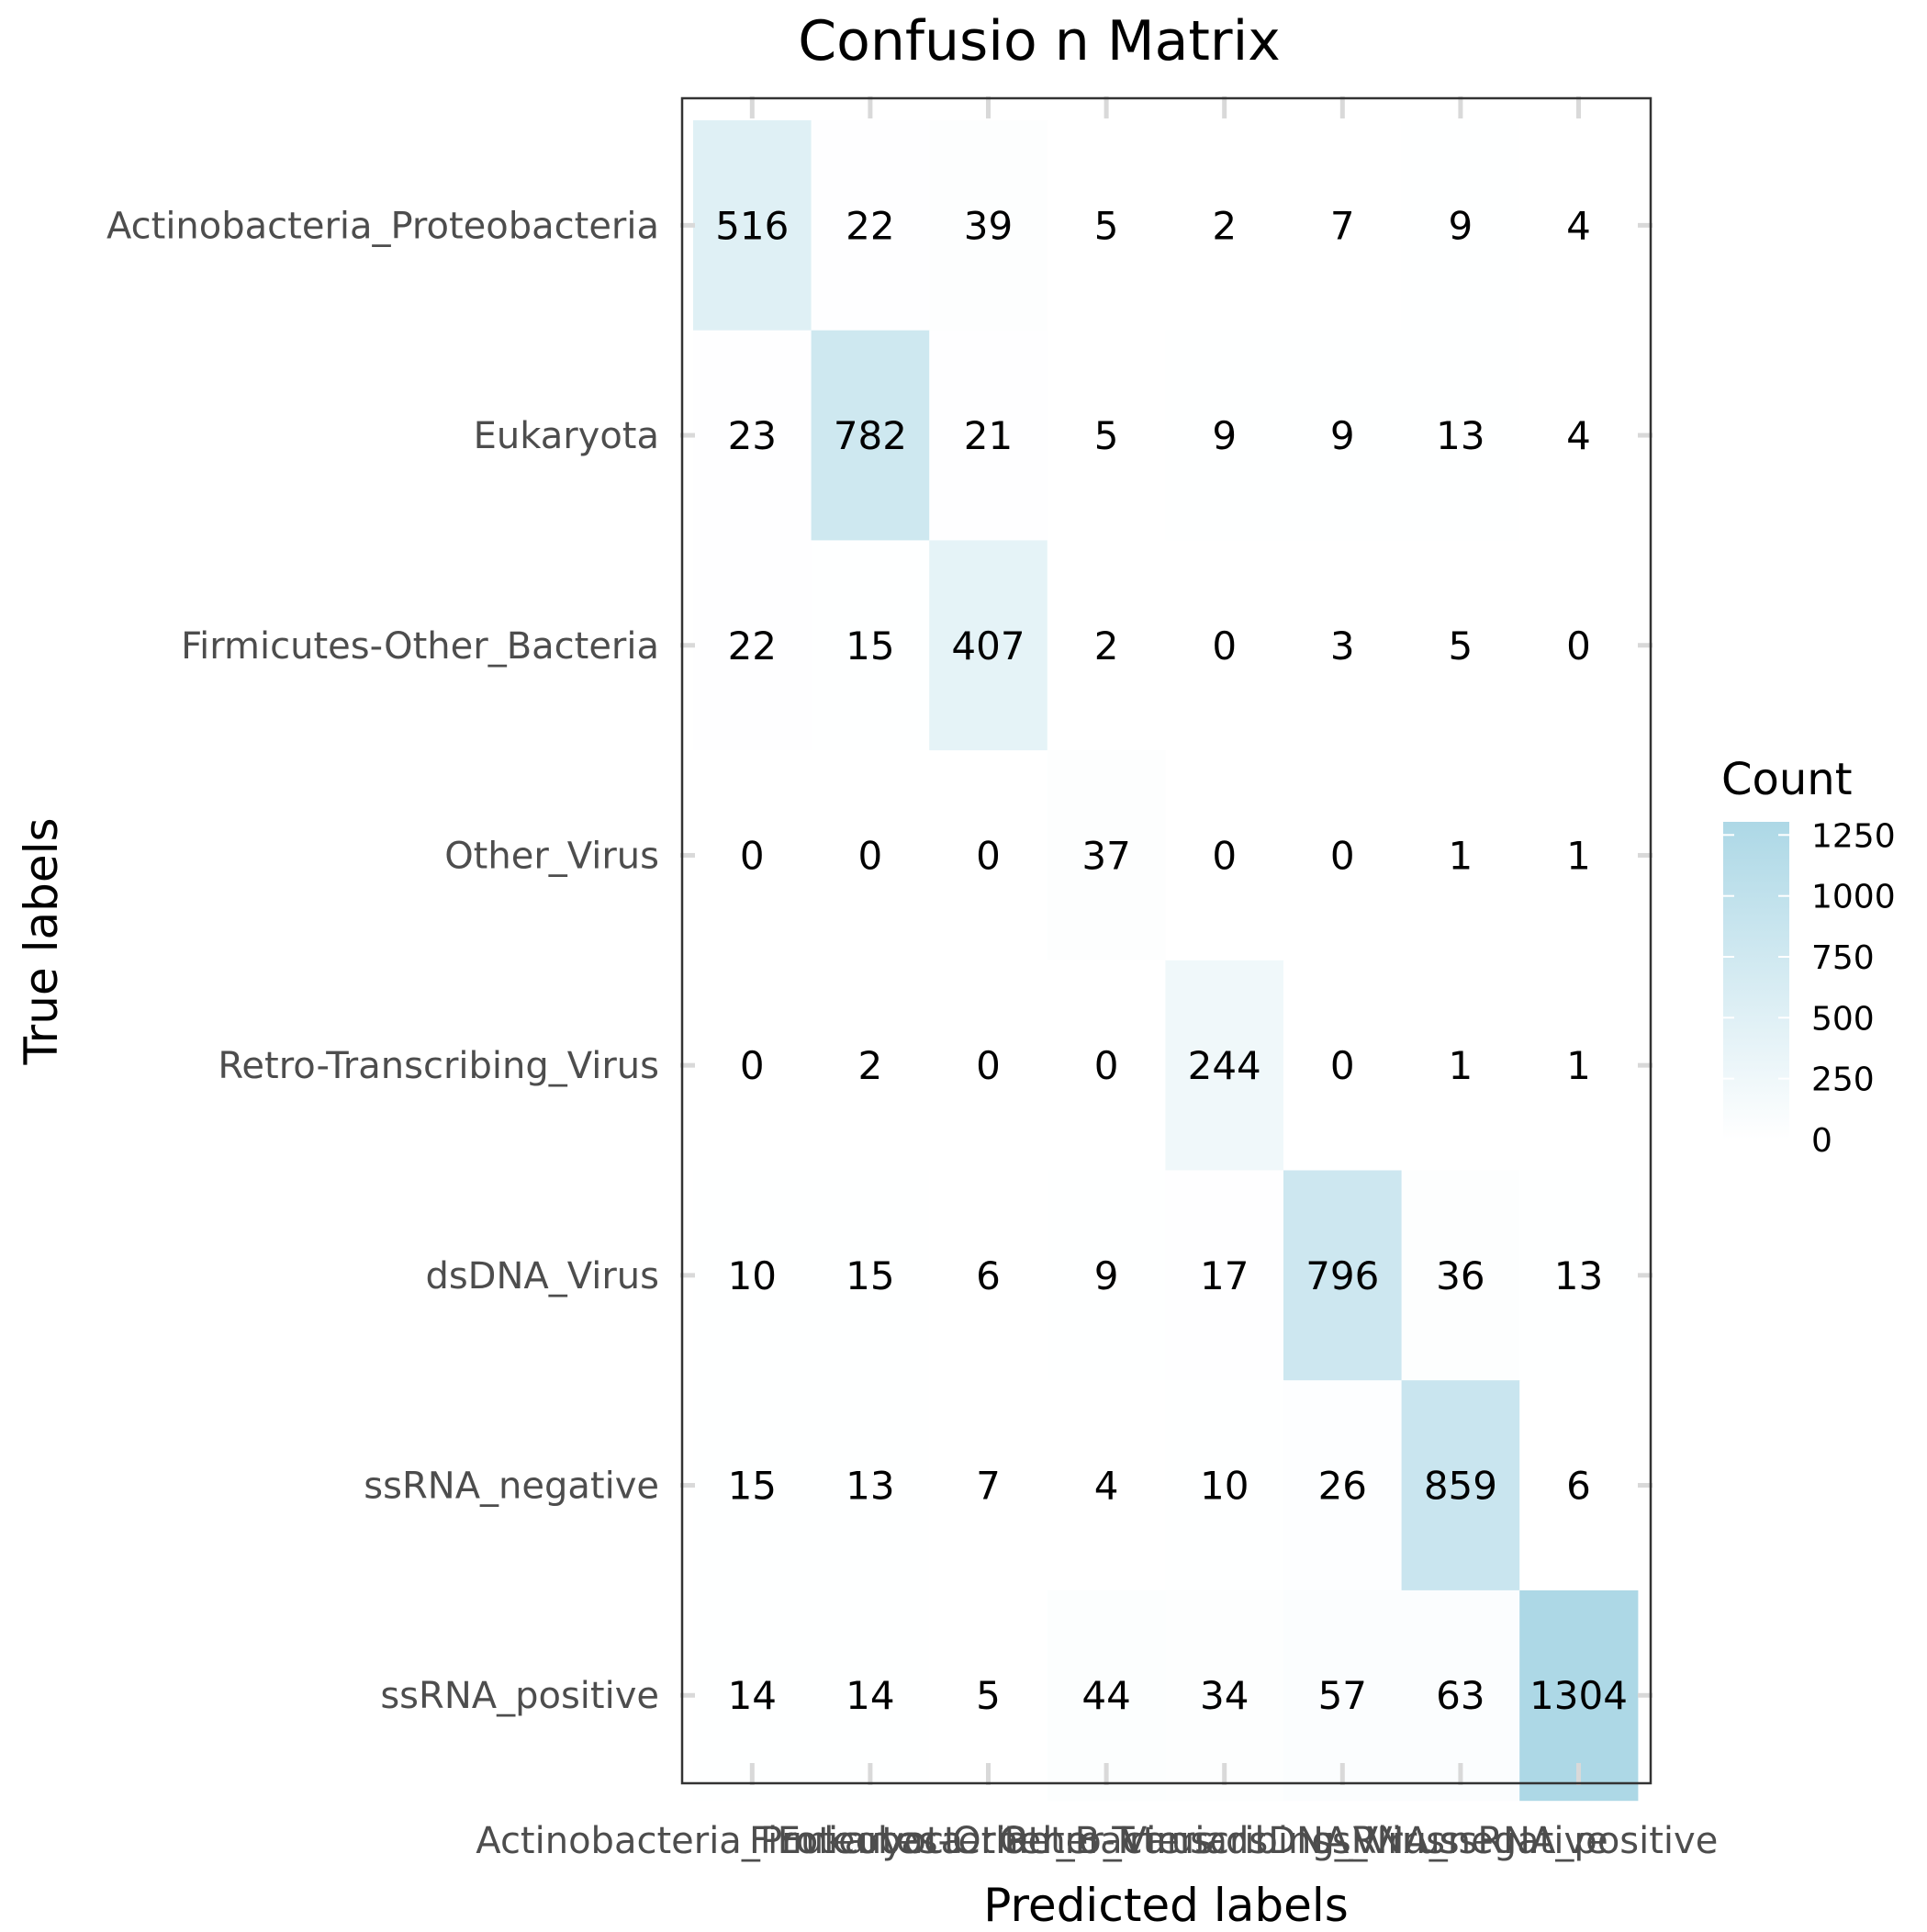  Describe the element at coordinates (1787, 779) in the screenshot. I see `legend-title: Count` at that location.